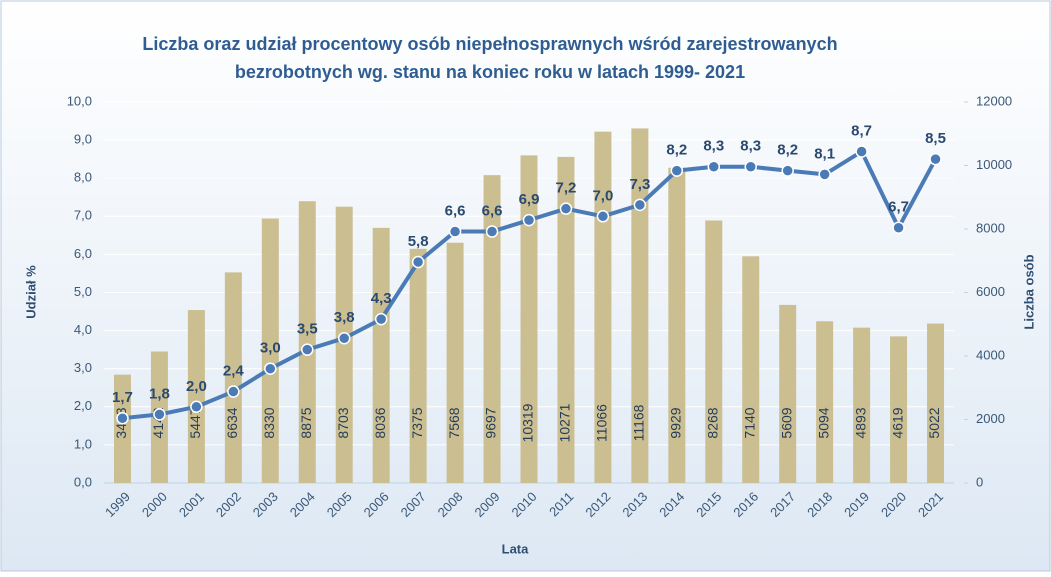 The height and width of the screenshot is (577, 1051). Describe the element at coordinates (994, 164) in the screenshot. I see `y2-tick-label: 10000` at that location.